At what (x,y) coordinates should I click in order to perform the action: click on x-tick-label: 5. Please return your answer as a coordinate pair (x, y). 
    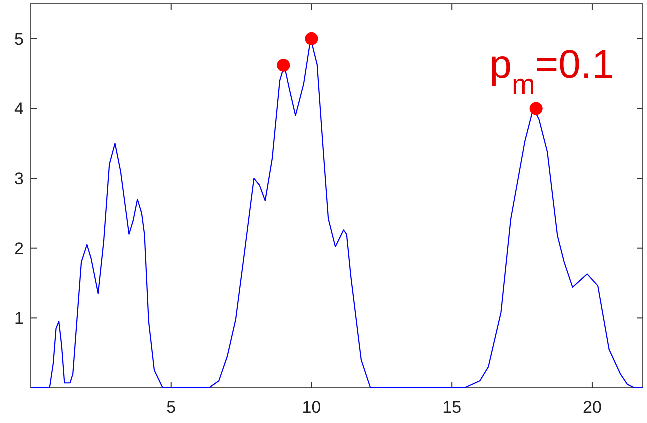
    Looking at the image, I should click on (171, 407).